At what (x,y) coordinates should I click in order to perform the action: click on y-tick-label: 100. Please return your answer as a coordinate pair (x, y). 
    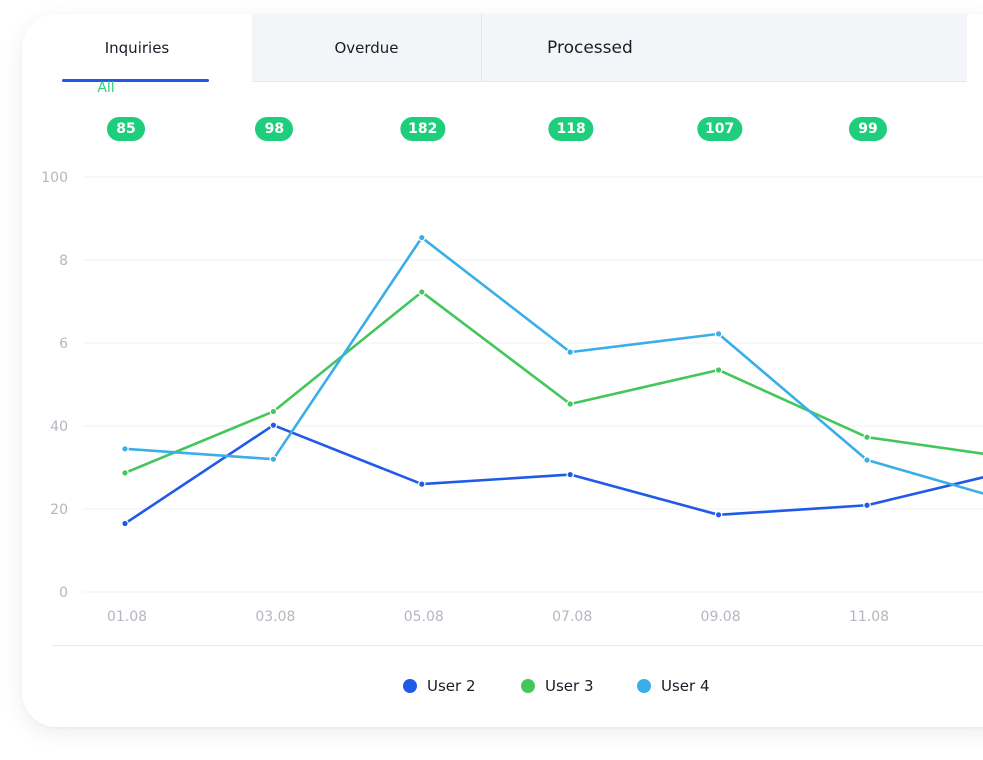
    Looking at the image, I should click on (54, 178).